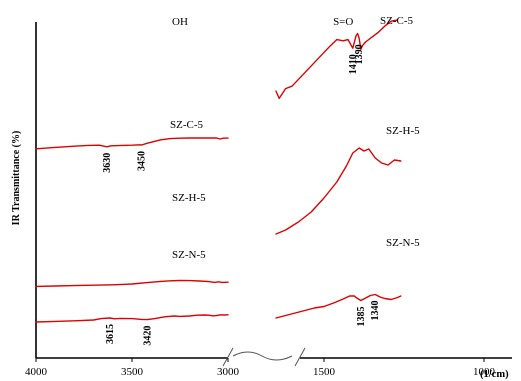 This screenshot has height=381, width=521. Describe the element at coordinates (359, 54) in the screenshot. I see `peak-annotation: 1390` at that location.